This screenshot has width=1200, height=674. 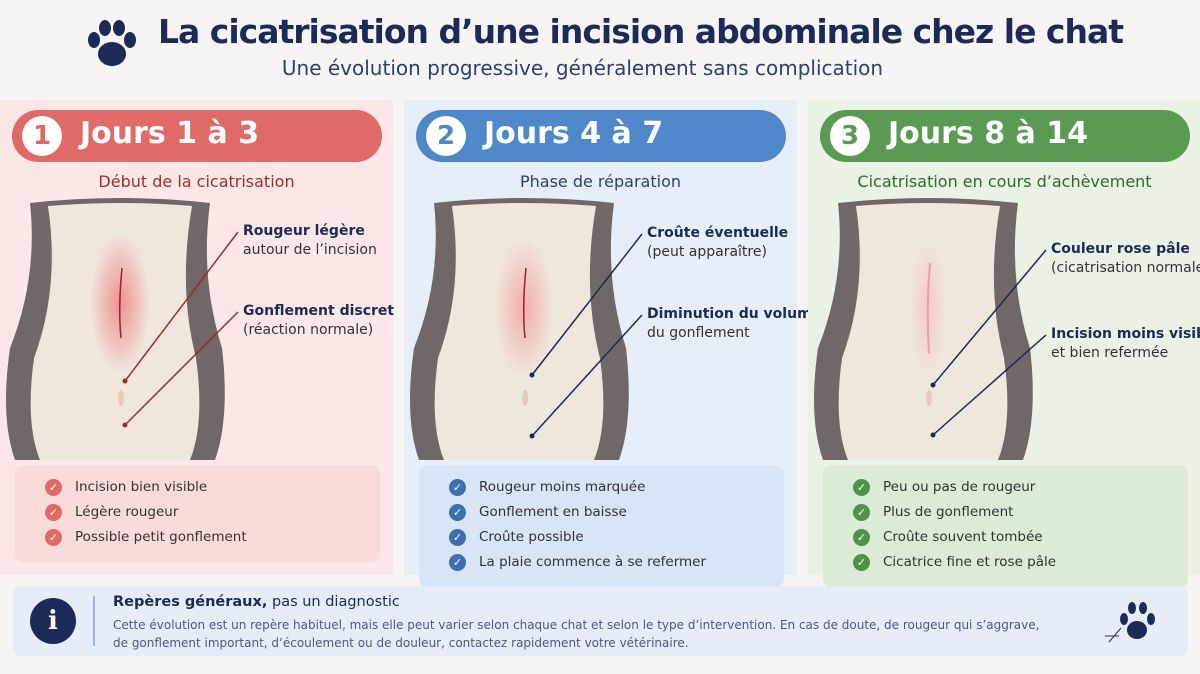 I want to click on annotation-text: (réaction normale), so click(x=308, y=330).